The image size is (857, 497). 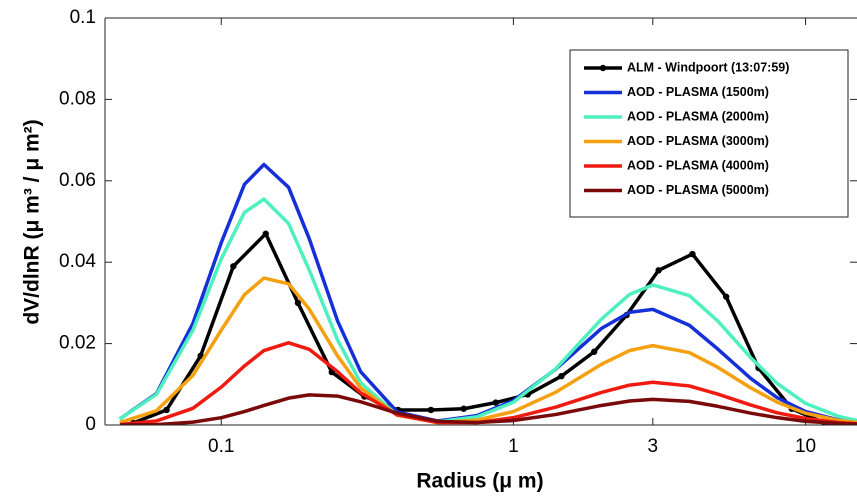 I want to click on legend-label: AOD - PLASMA (4000m), so click(x=698, y=165).